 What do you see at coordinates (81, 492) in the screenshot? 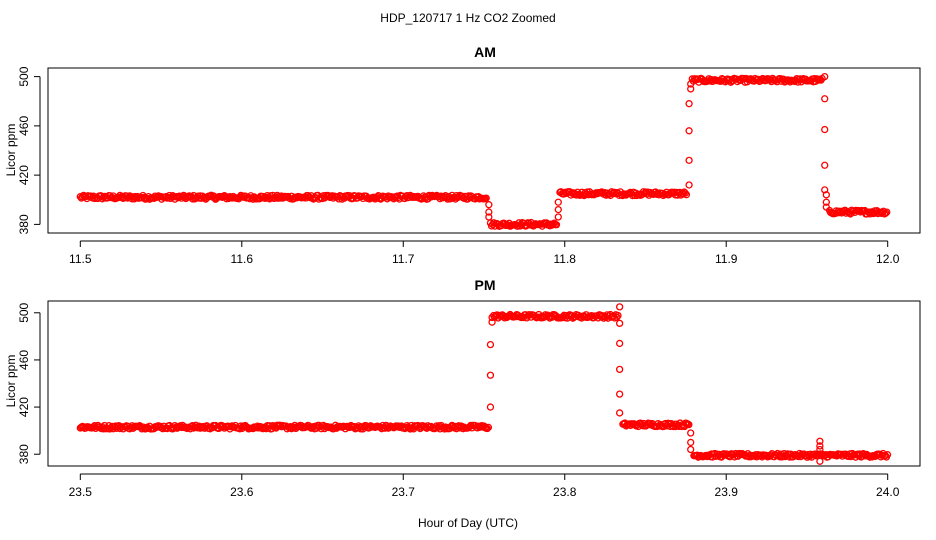
I see `x-tick-label: 23.5` at bounding box center [81, 492].